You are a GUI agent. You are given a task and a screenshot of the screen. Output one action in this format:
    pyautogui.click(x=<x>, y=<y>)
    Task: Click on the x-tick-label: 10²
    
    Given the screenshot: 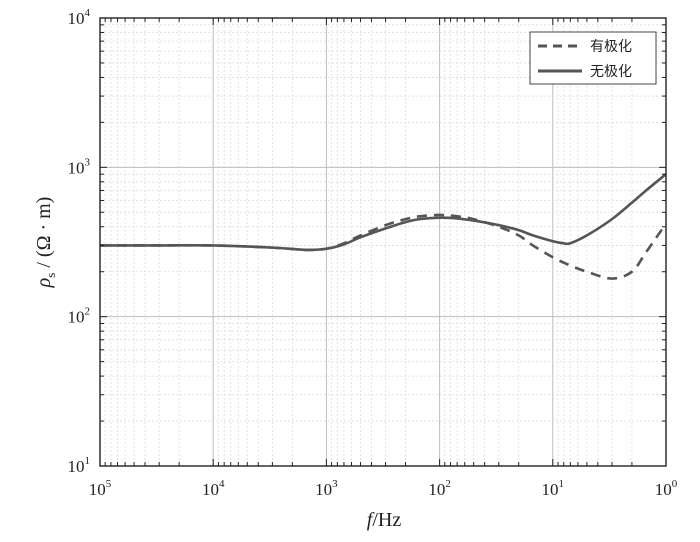 What is the action you would take?
    pyautogui.click(x=439, y=488)
    